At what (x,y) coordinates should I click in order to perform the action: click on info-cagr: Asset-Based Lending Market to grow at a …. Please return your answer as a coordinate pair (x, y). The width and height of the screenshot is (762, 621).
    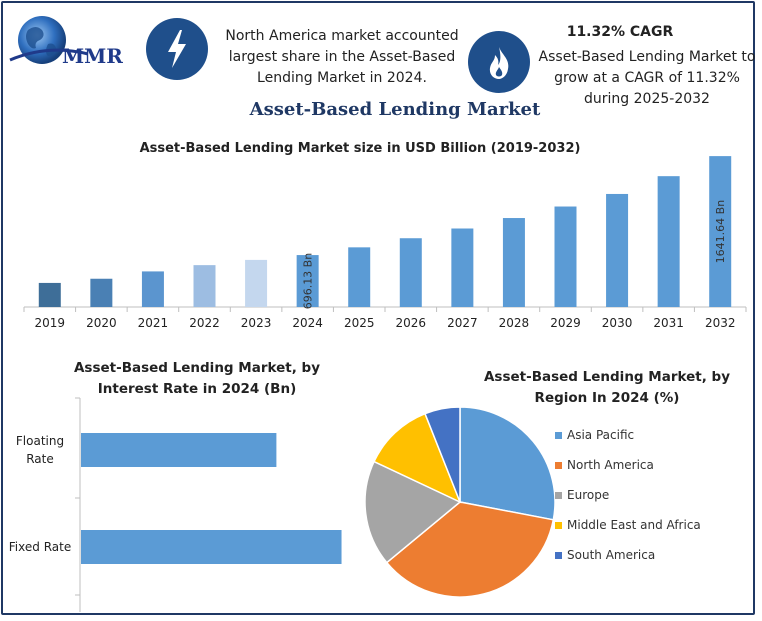
    Looking at the image, I should click on (647, 78).